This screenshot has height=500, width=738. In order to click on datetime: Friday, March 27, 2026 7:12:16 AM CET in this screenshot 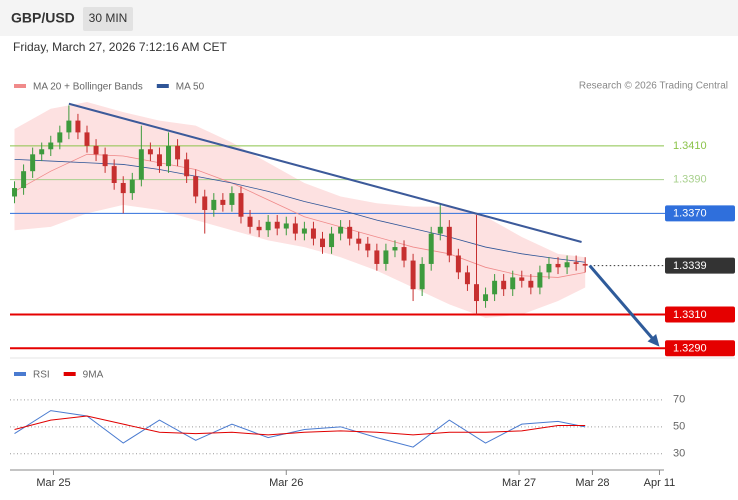, I will do `click(120, 47)`.